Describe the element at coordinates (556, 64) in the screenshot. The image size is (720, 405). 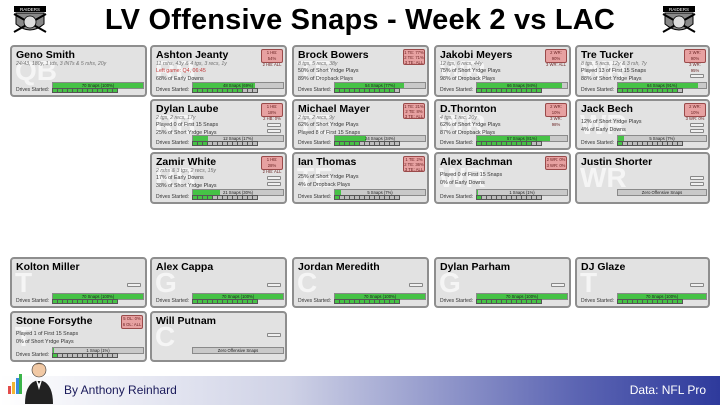
I see `badge-text: 3 WR: ALL` at that location.